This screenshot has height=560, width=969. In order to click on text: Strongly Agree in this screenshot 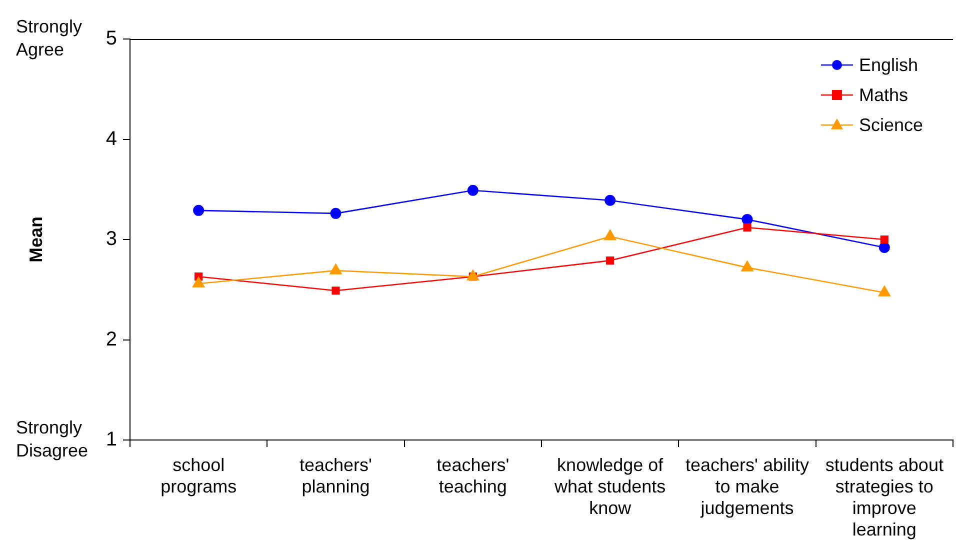, I will do `click(49, 38)`.